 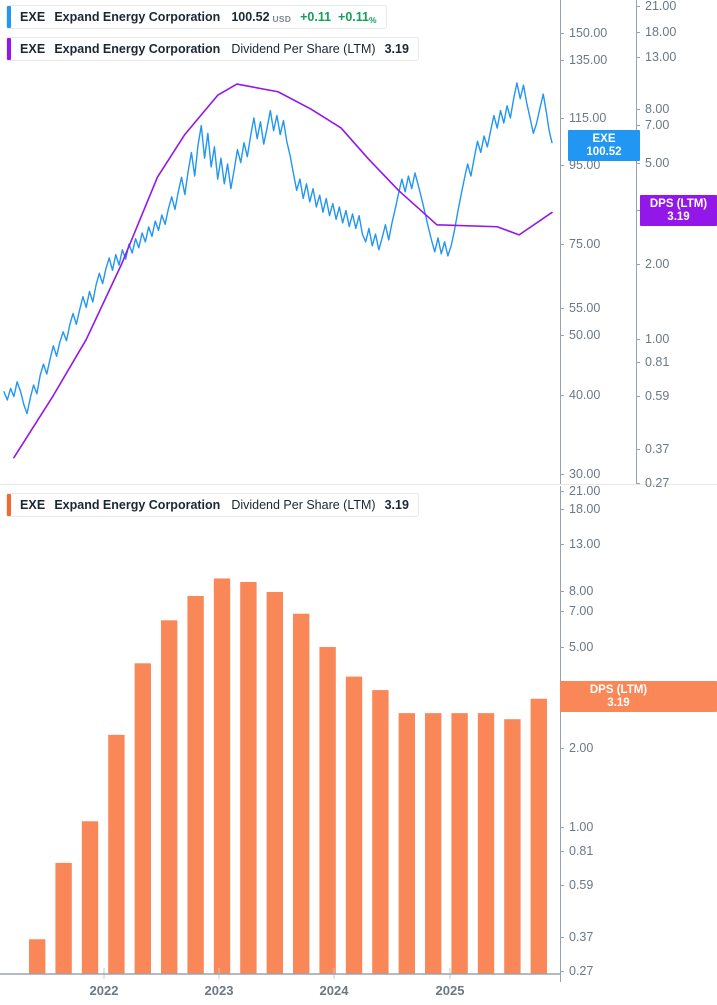 What do you see at coordinates (585, 544) in the screenshot?
I see `axis-tick-label: 13.00` at bounding box center [585, 544].